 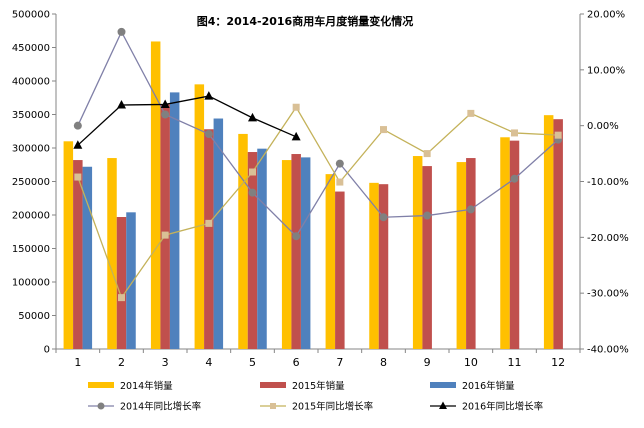 I want to click on x-tick-label: 5, so click(x=252, y=362).